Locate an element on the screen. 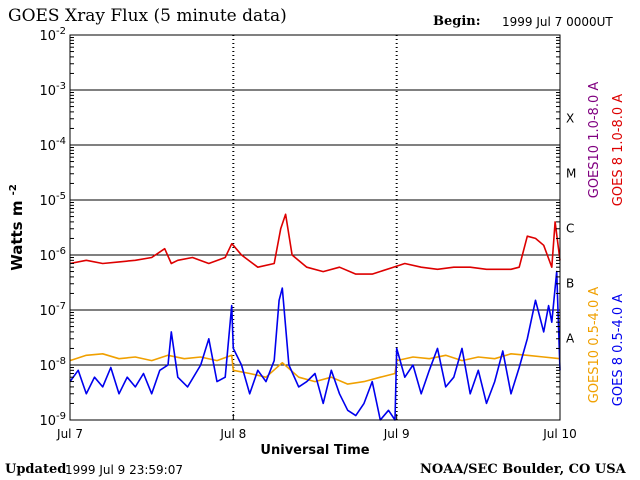 The image size is (640, 480). y-tick-label: 10⁻² is located at coordinates (52, 35).